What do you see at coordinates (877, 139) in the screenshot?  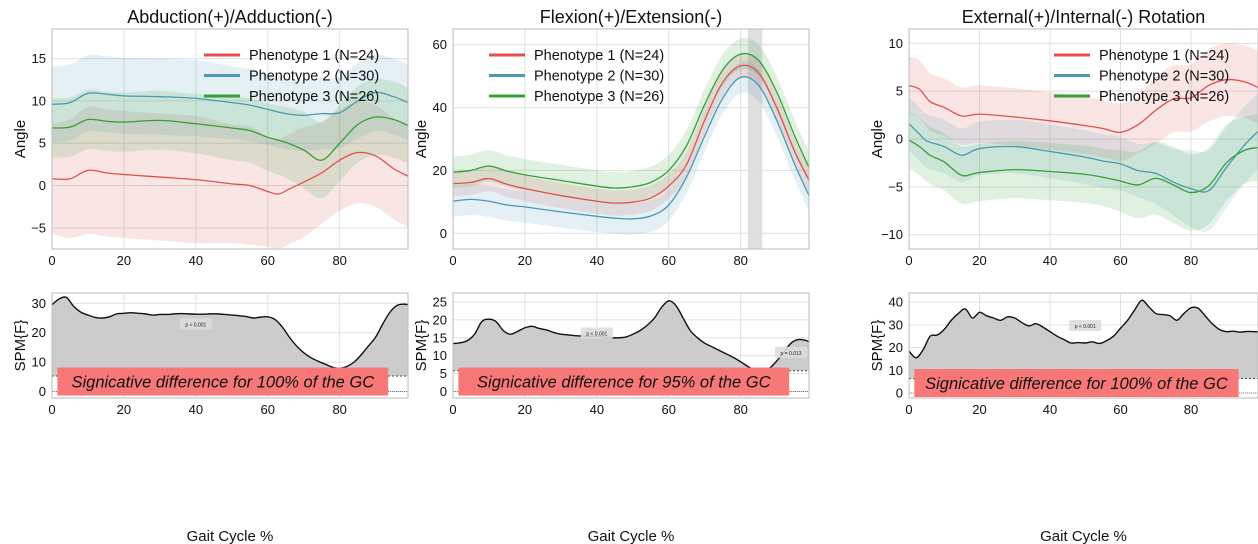 I see `y-axis-label: Angle` at bounding box center [877, 139].